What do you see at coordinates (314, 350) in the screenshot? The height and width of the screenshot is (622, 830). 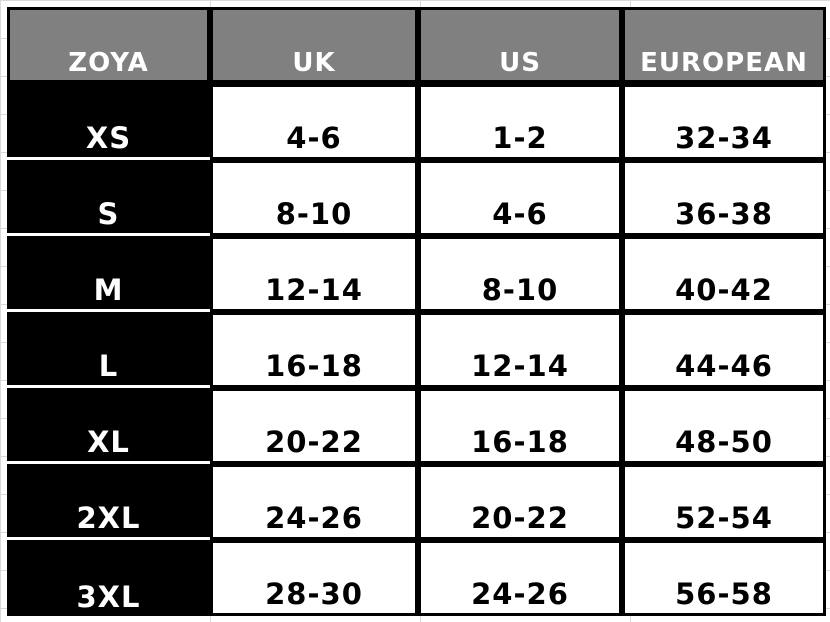 I see `size-value-cell-uk: 16-18` at bounding box center [314, 350].